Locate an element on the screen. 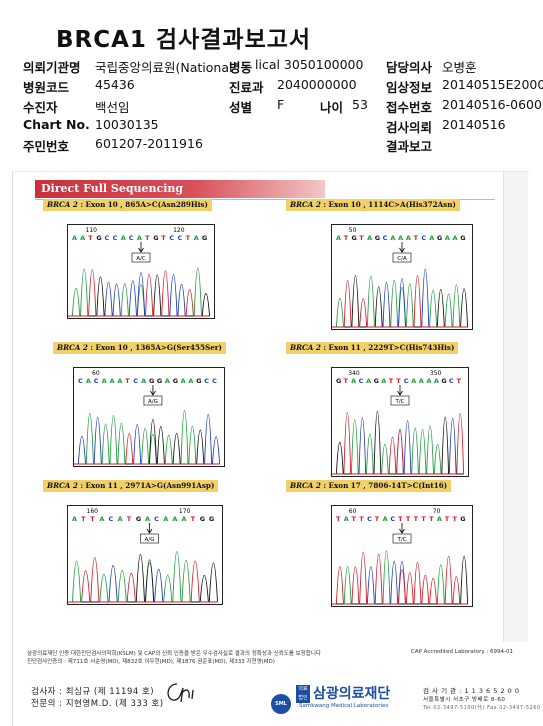  left-value-2: 백선임 is located at coordinates (112, 107).